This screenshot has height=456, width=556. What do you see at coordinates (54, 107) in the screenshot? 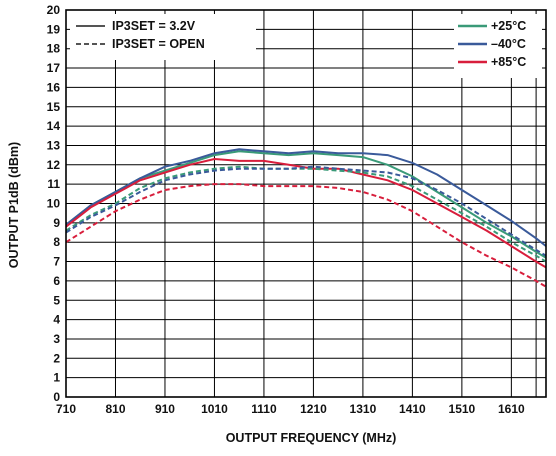
I see `y-tick-label: 15` at bounding box center [54, 107].